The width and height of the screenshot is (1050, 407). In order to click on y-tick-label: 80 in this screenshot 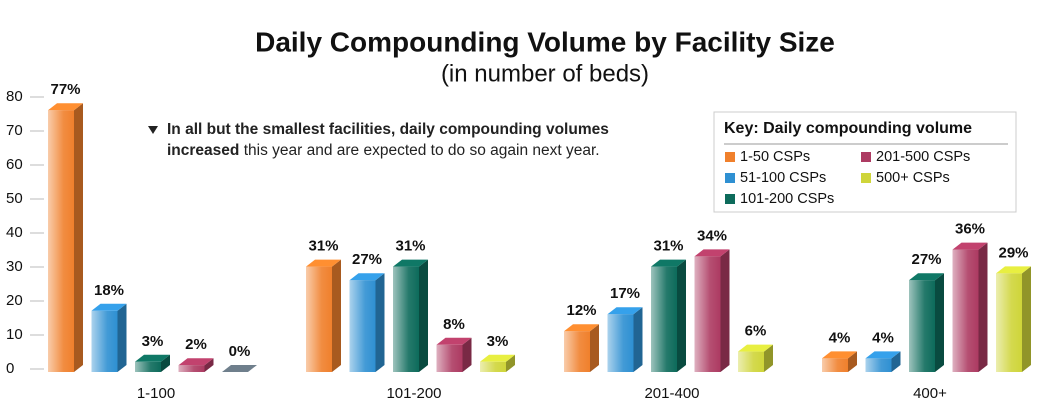, I will do `click(14, 96)`.